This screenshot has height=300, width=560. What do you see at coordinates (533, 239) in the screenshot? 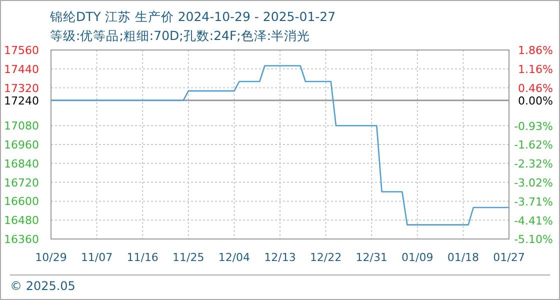
I see `y2-tick-label: -5.10%` at bounding box center [533, 239].